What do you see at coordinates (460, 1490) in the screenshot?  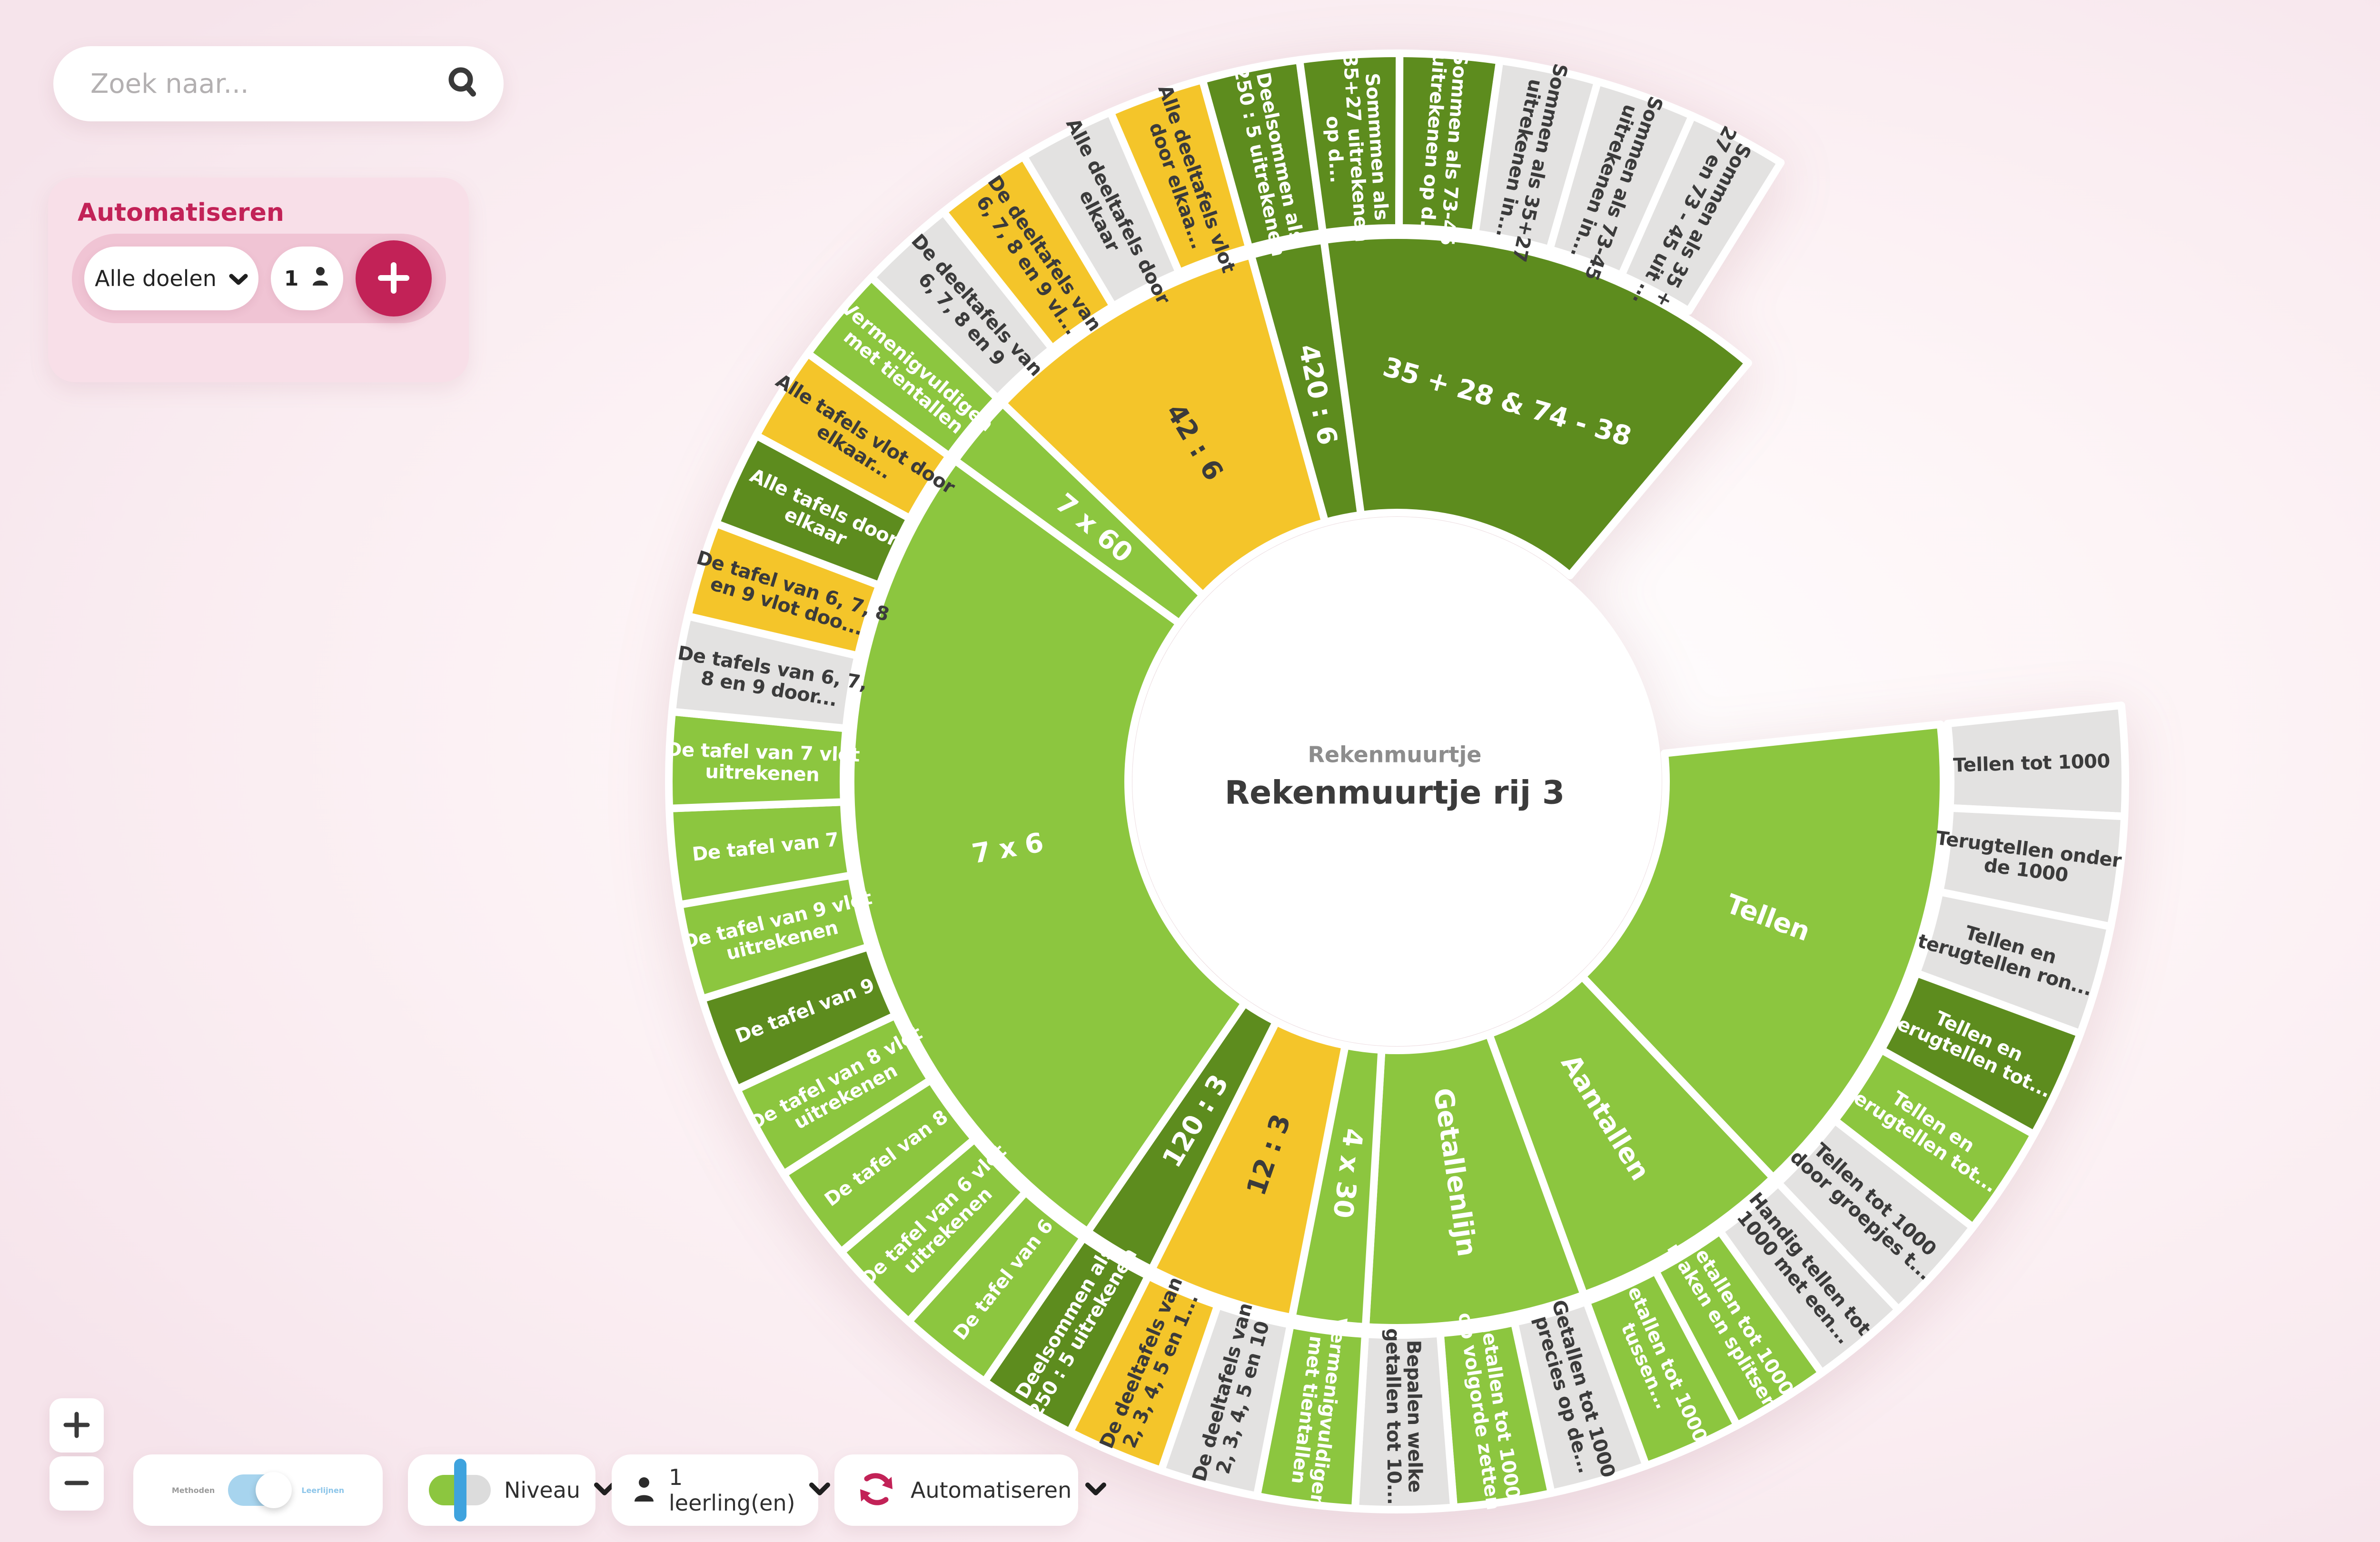 I see `niveau-icon` at bounding box center [460, 1490].